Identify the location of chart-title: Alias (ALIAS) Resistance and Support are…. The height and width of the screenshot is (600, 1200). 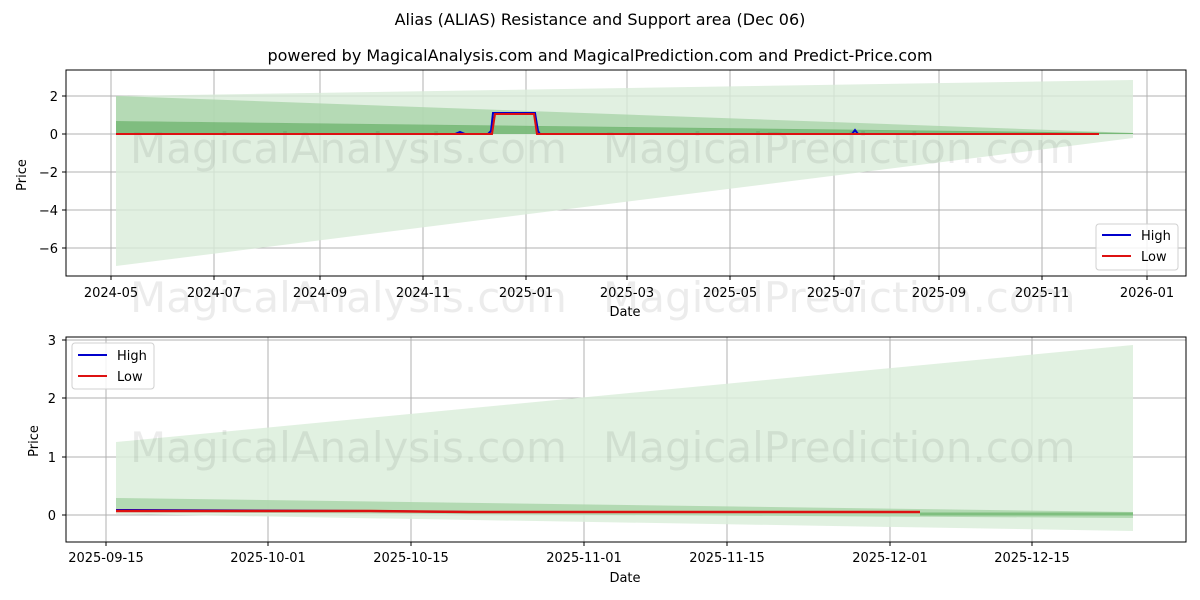
(600, 19).